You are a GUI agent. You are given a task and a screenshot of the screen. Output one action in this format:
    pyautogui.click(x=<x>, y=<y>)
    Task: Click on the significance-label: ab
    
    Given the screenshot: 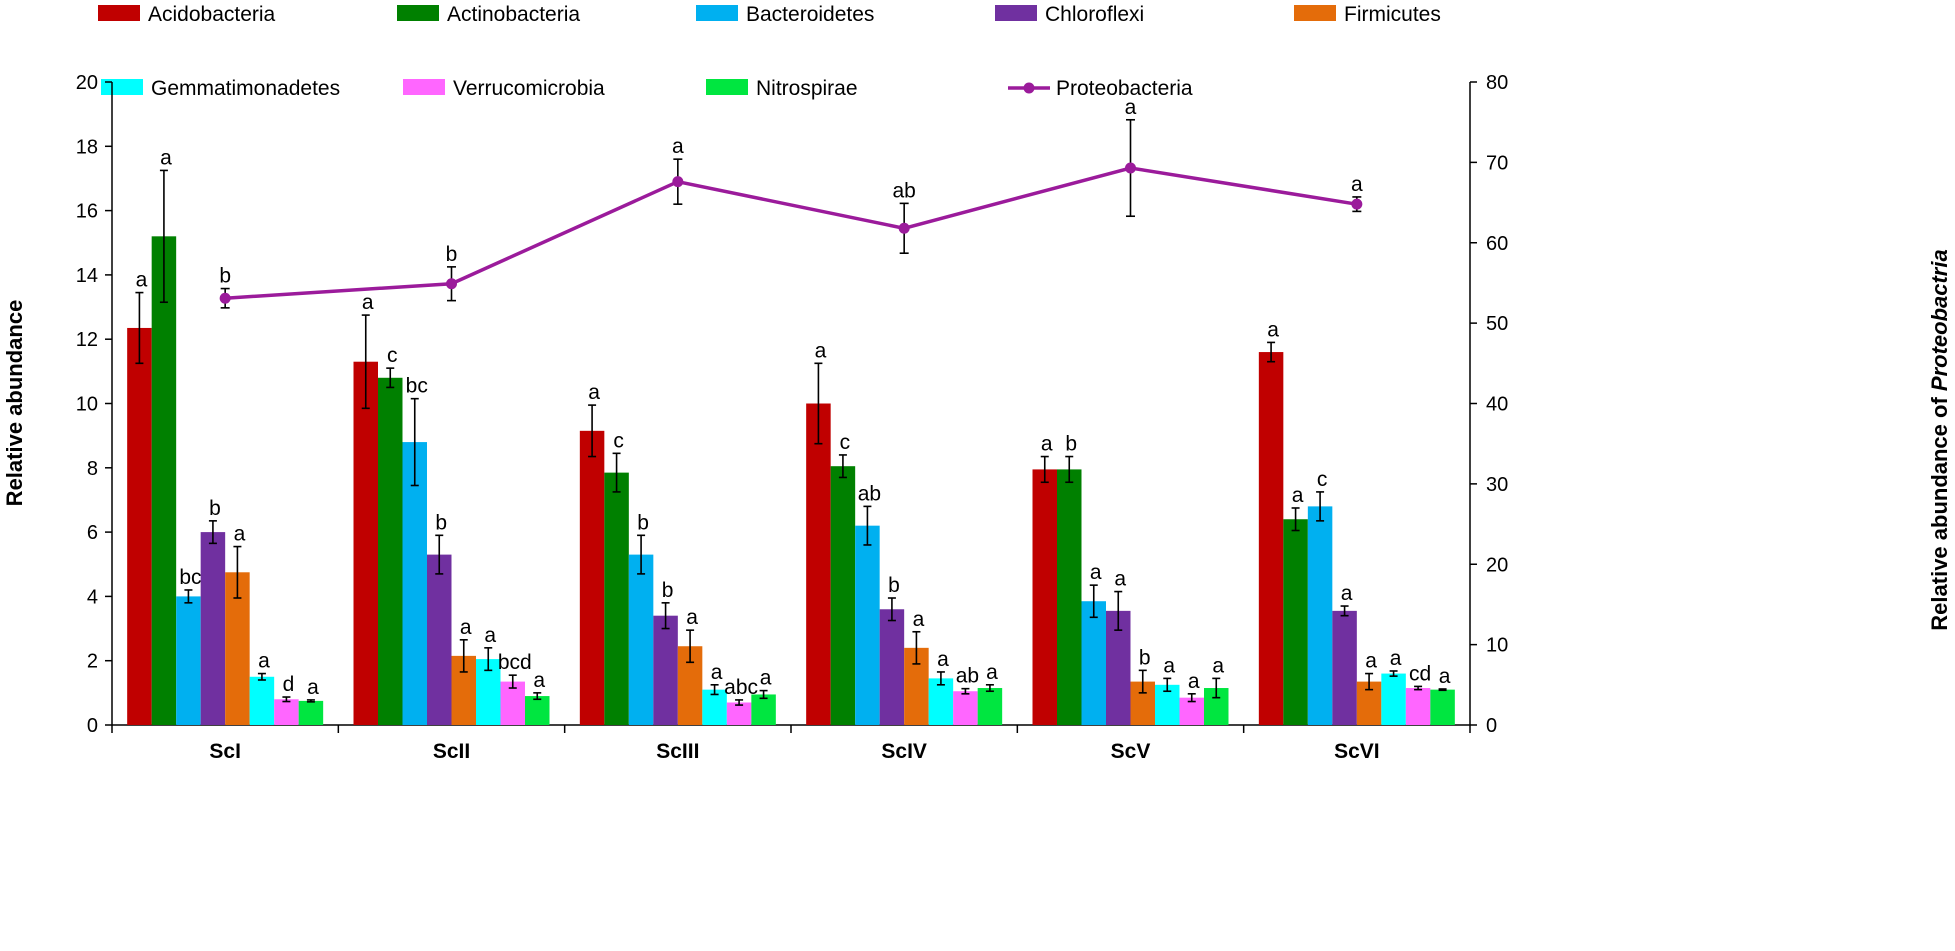 What is the action you would take?
    pyautogui.click(x=967, y=676)
    